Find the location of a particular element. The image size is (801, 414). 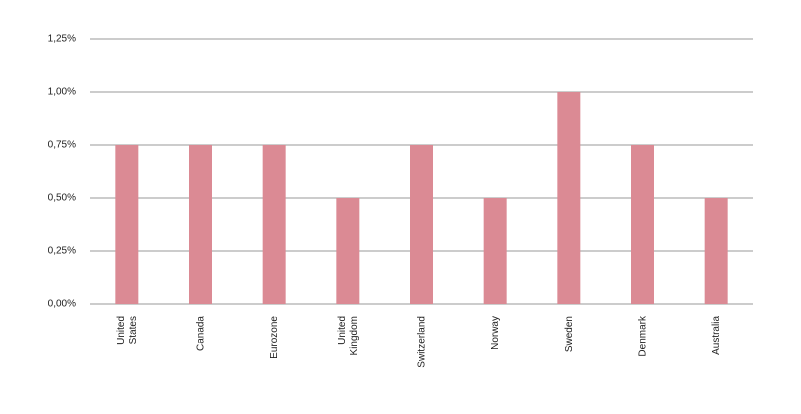

x-tick-label: Switzerland is located at coordinates (421, 342).